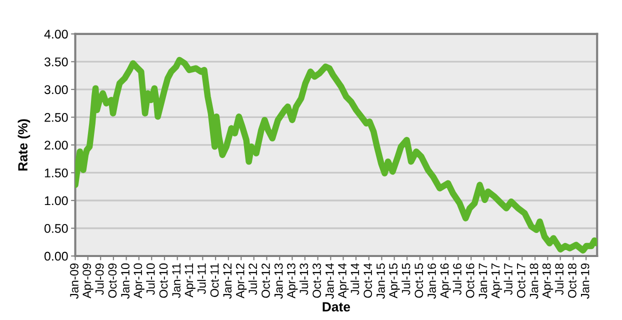  What do you see at coordinates (336, 307) in the screenshot?
I see `x-axis-title: Date` at bounding box center [336, 307].